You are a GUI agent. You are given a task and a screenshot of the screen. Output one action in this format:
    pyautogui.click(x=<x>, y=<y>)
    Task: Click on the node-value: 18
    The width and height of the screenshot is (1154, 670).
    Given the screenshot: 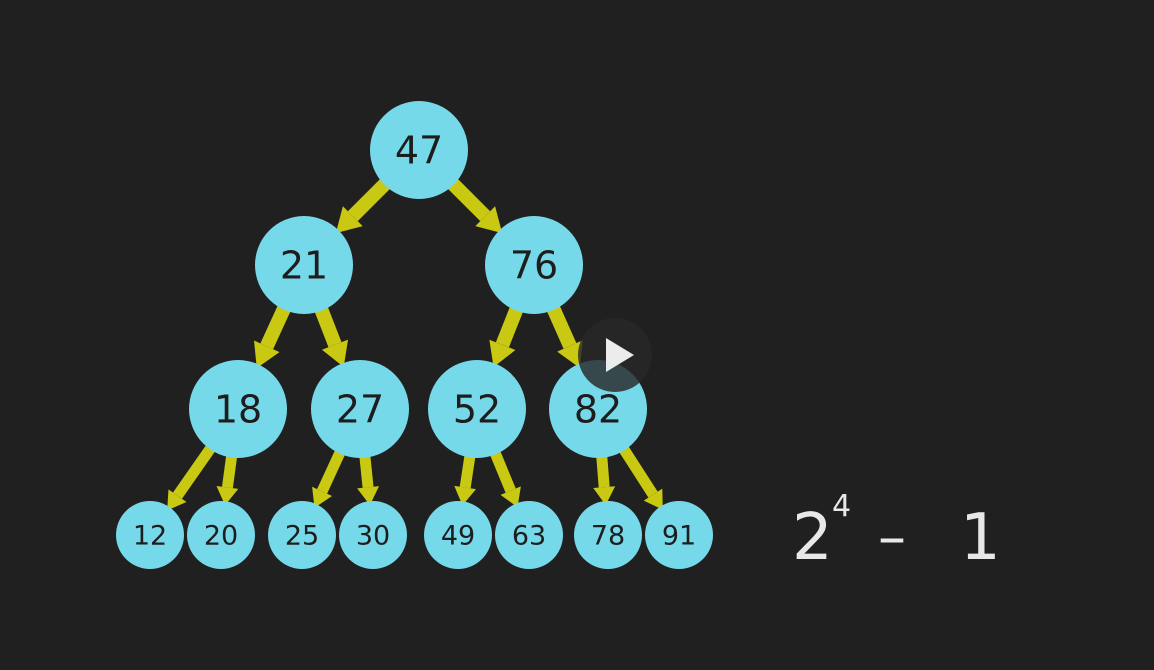 What is the action you would take?
    pyautogui.click(x=238, y=410)
    